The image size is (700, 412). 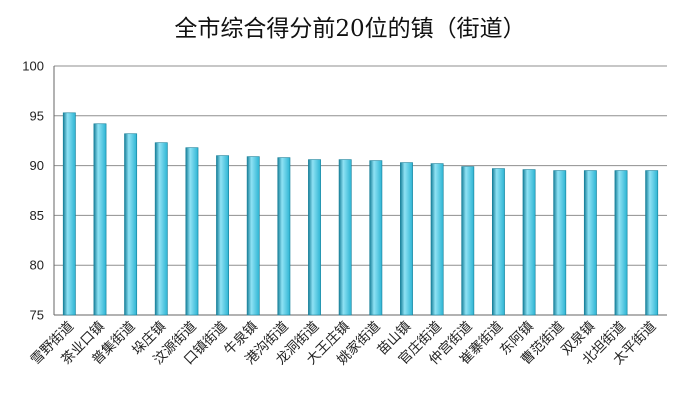 I want to click on y-tick-label: 90, so click(x=37, y=165).